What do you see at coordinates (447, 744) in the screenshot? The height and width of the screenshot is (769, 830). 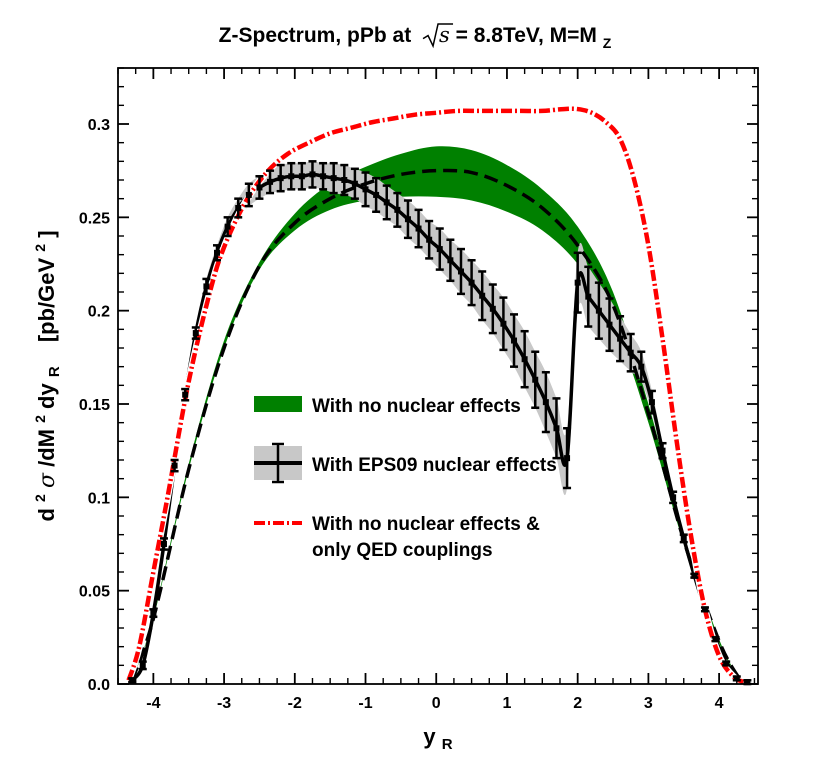 I see `x-axis-label-sub: R` at bounding box center [447, 744].